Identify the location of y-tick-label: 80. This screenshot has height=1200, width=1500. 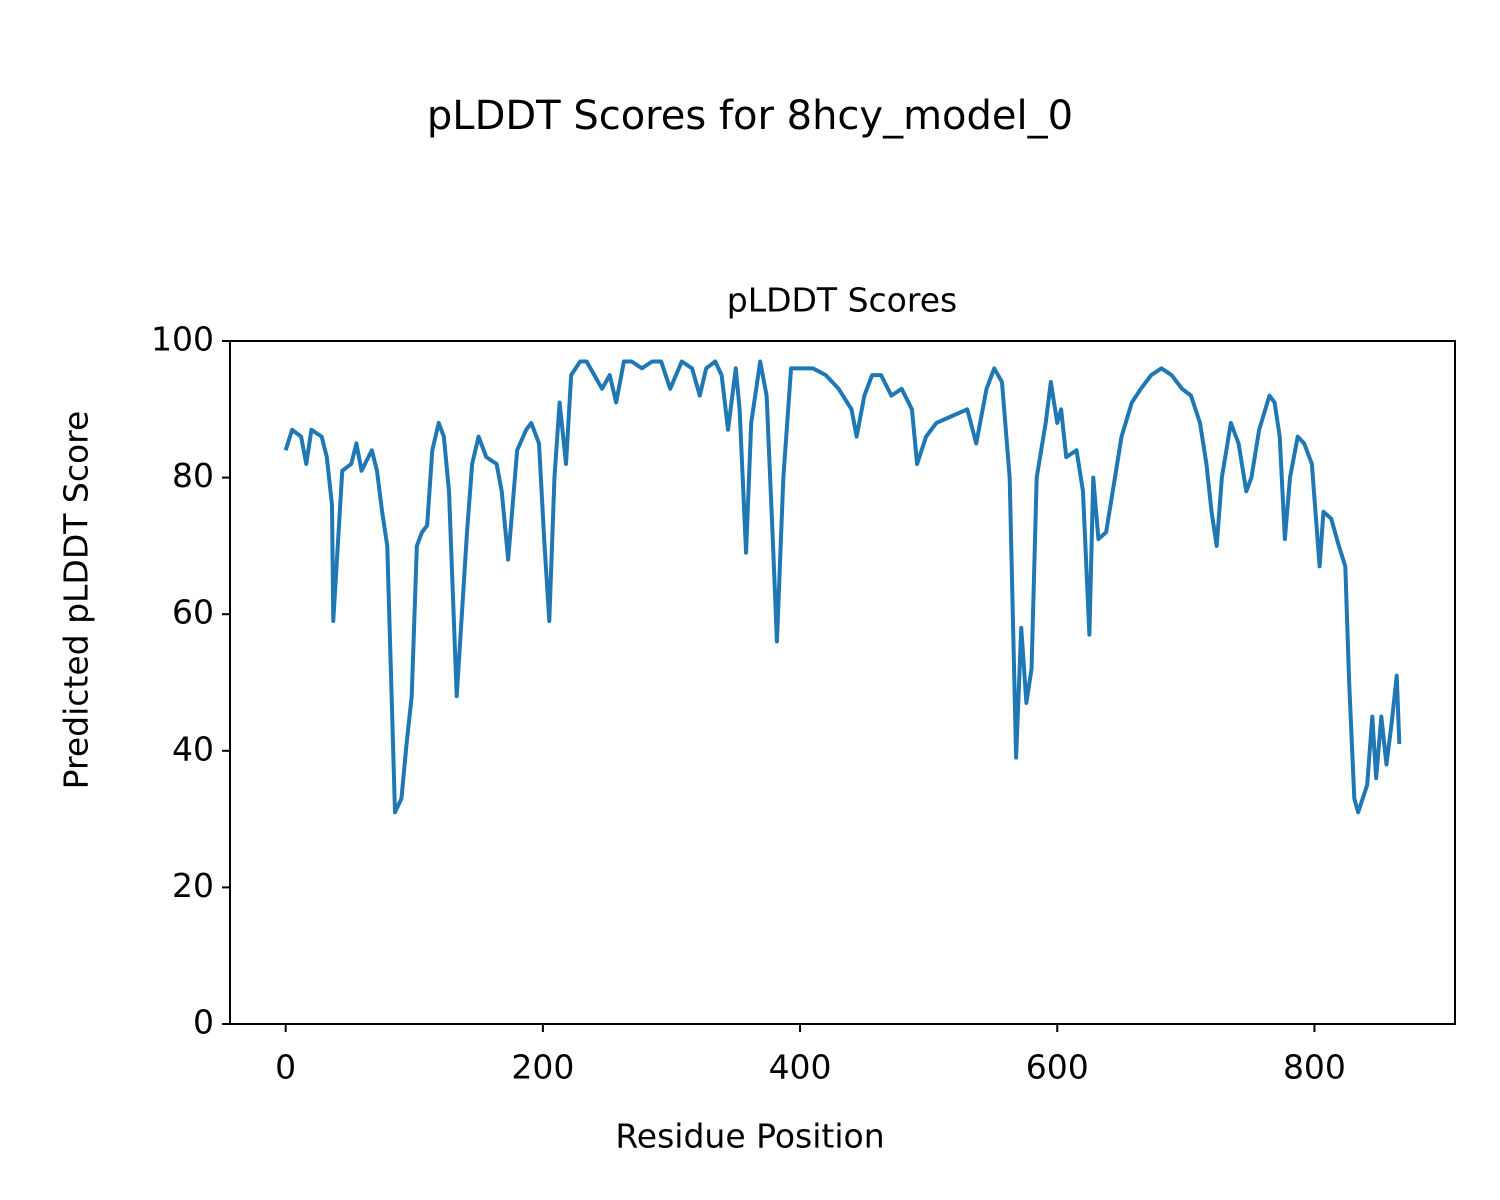
(193, 475).